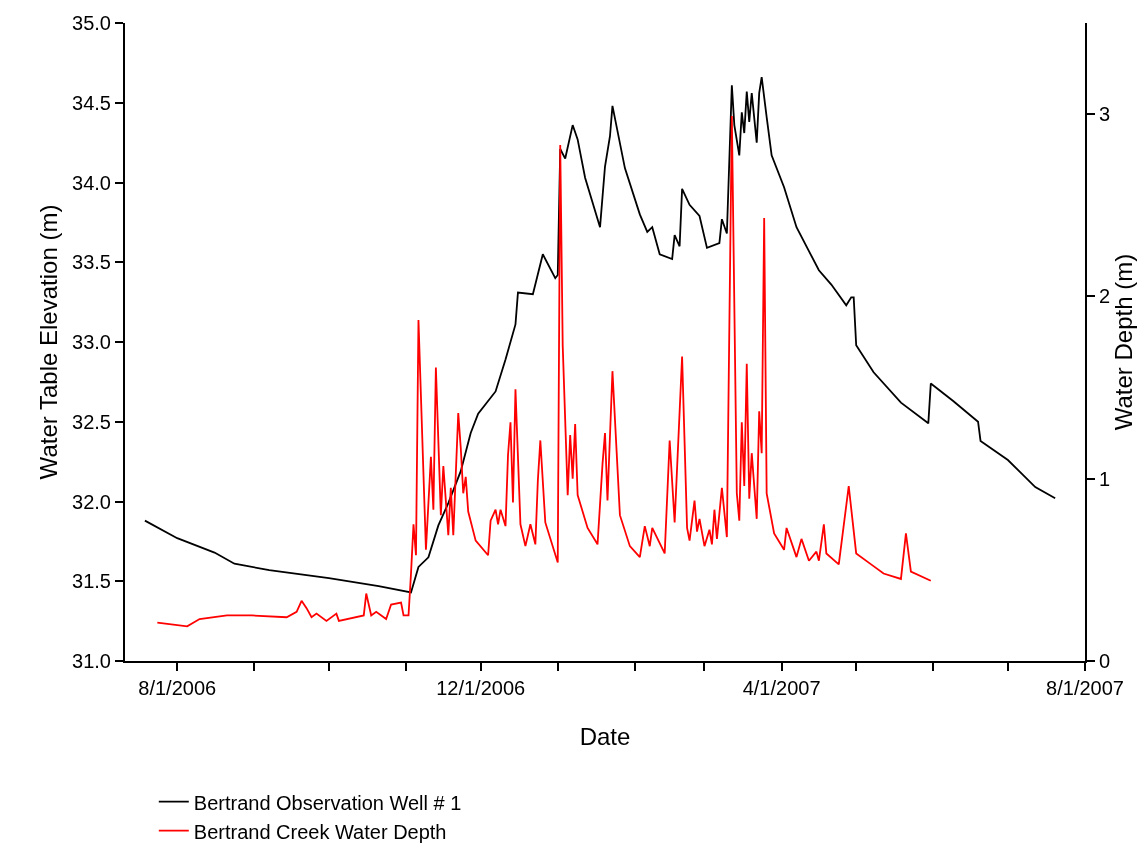  Describe the element at coordinates (91, 581) in the screenshot. I see `y-tick-label: 31.5` at that location.